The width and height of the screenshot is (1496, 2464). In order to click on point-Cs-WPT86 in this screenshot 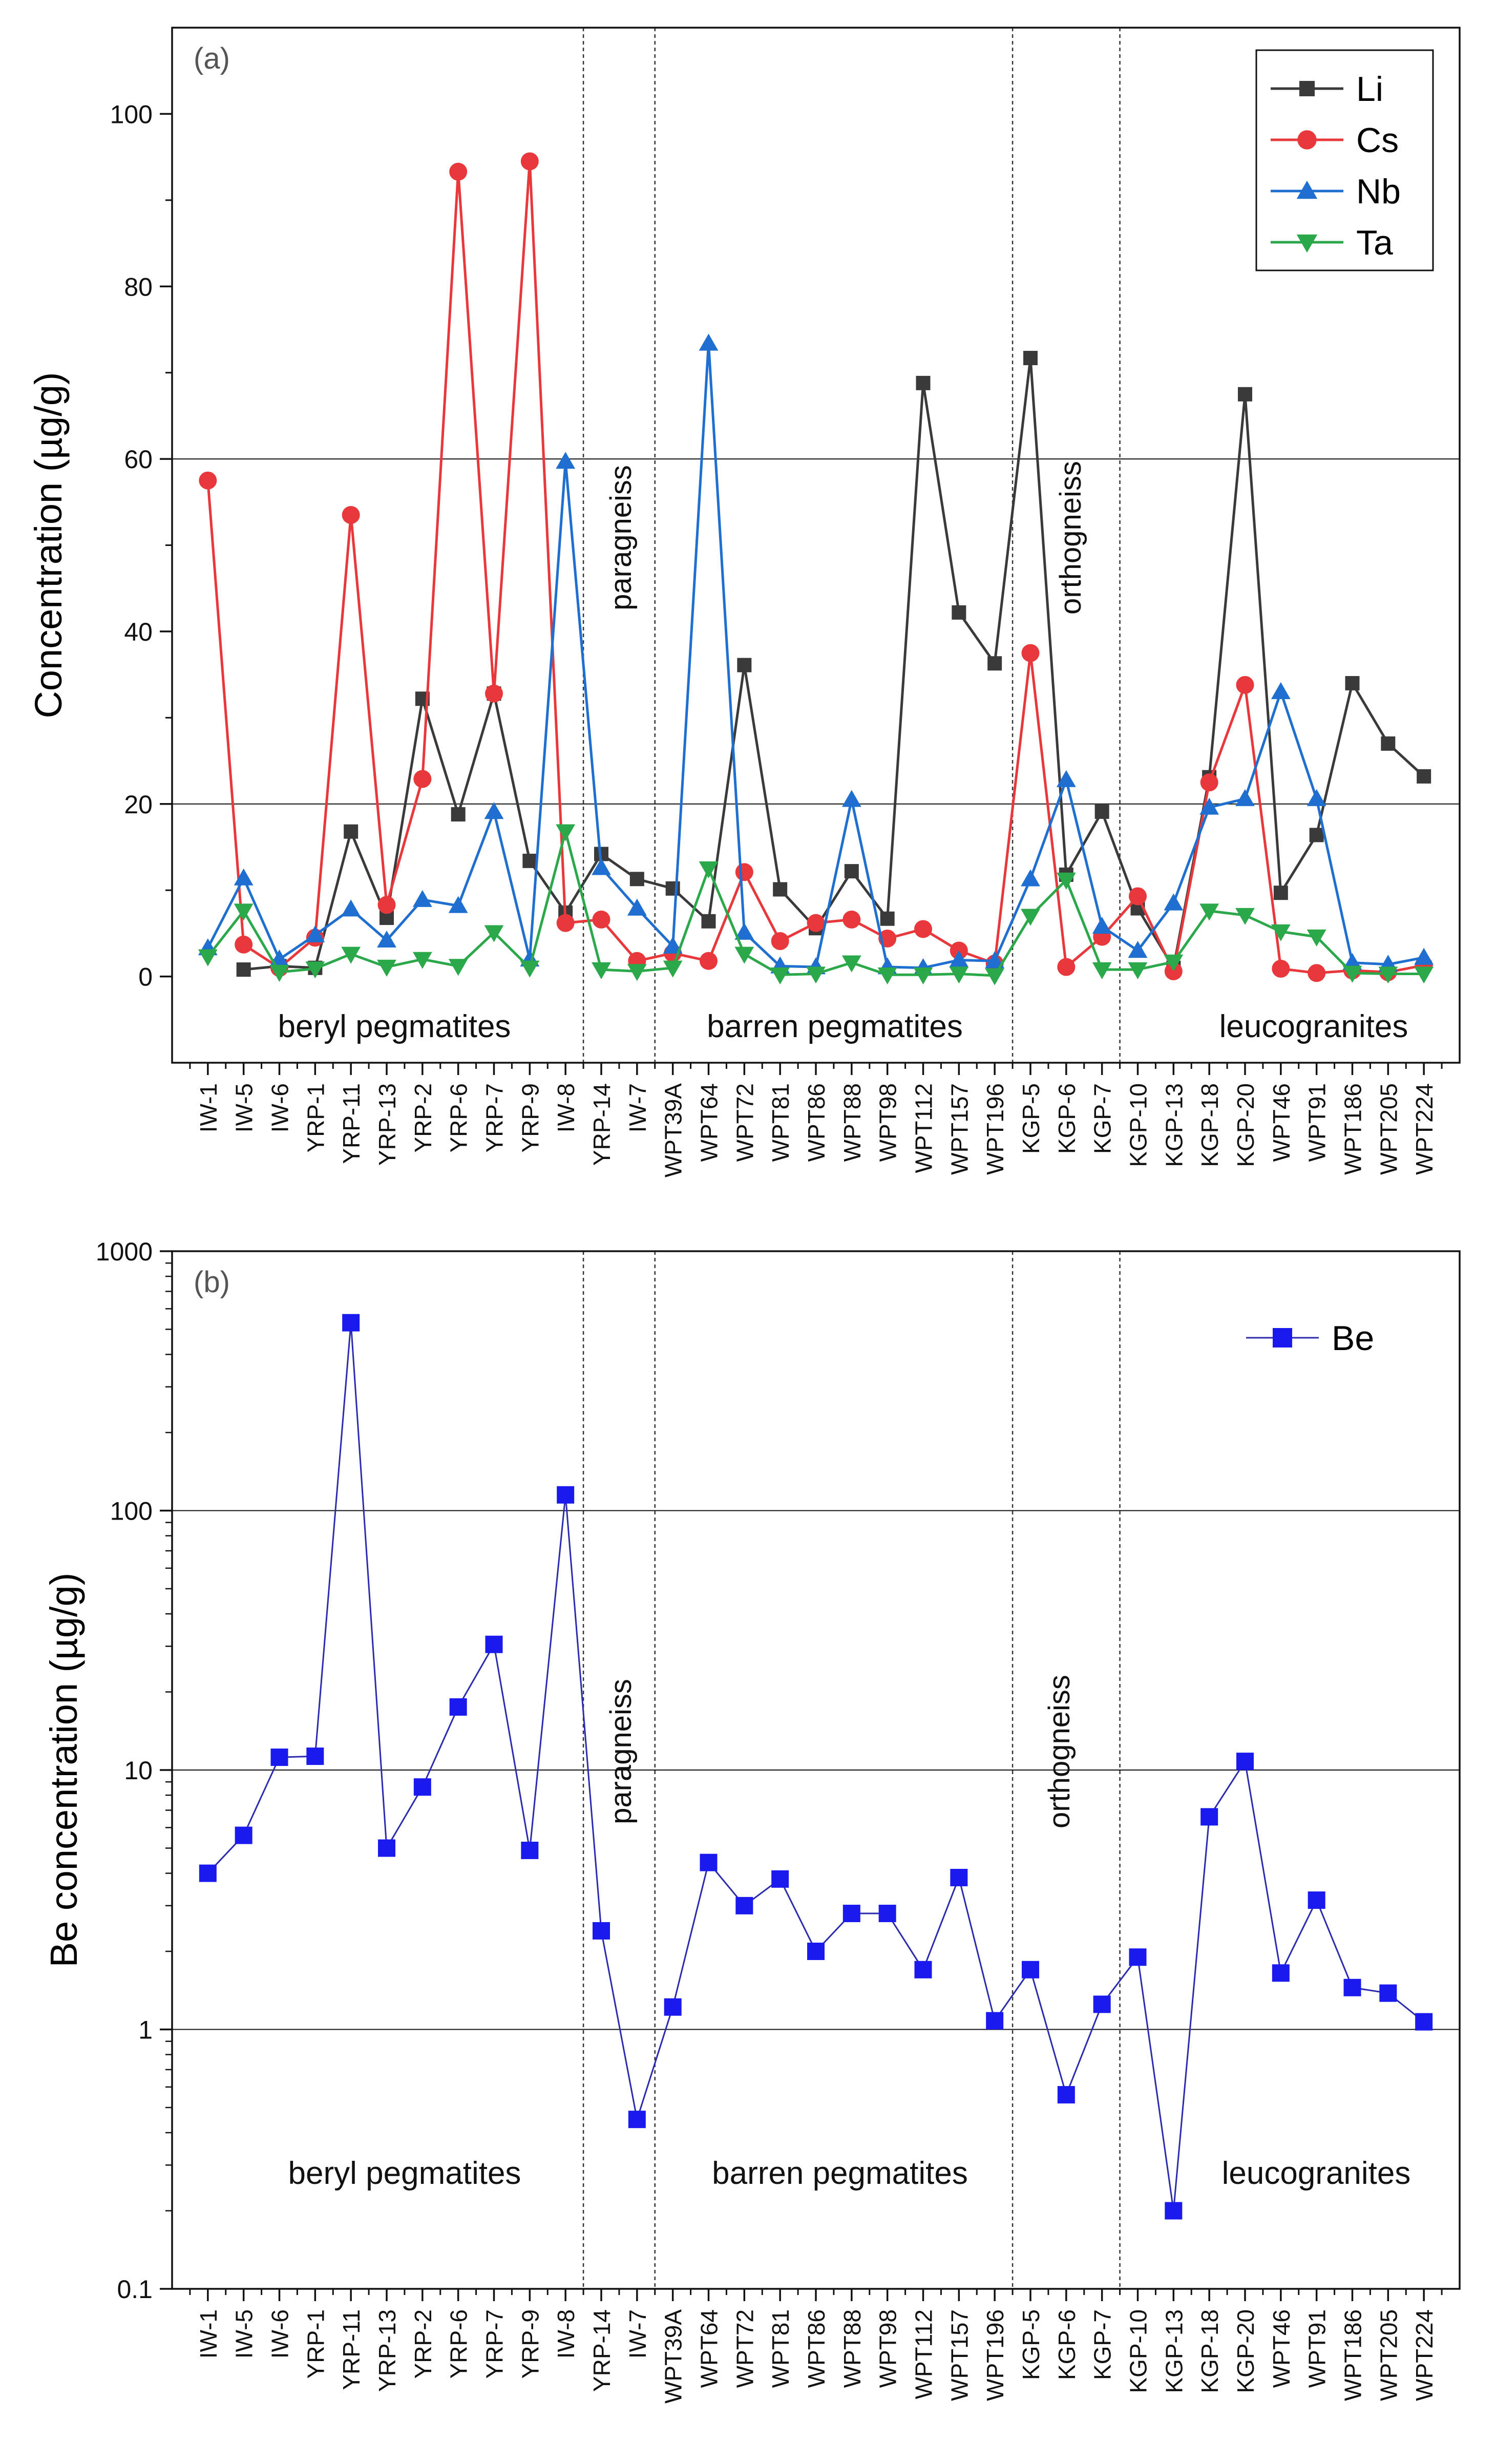, I will do `click(816, 923)`.